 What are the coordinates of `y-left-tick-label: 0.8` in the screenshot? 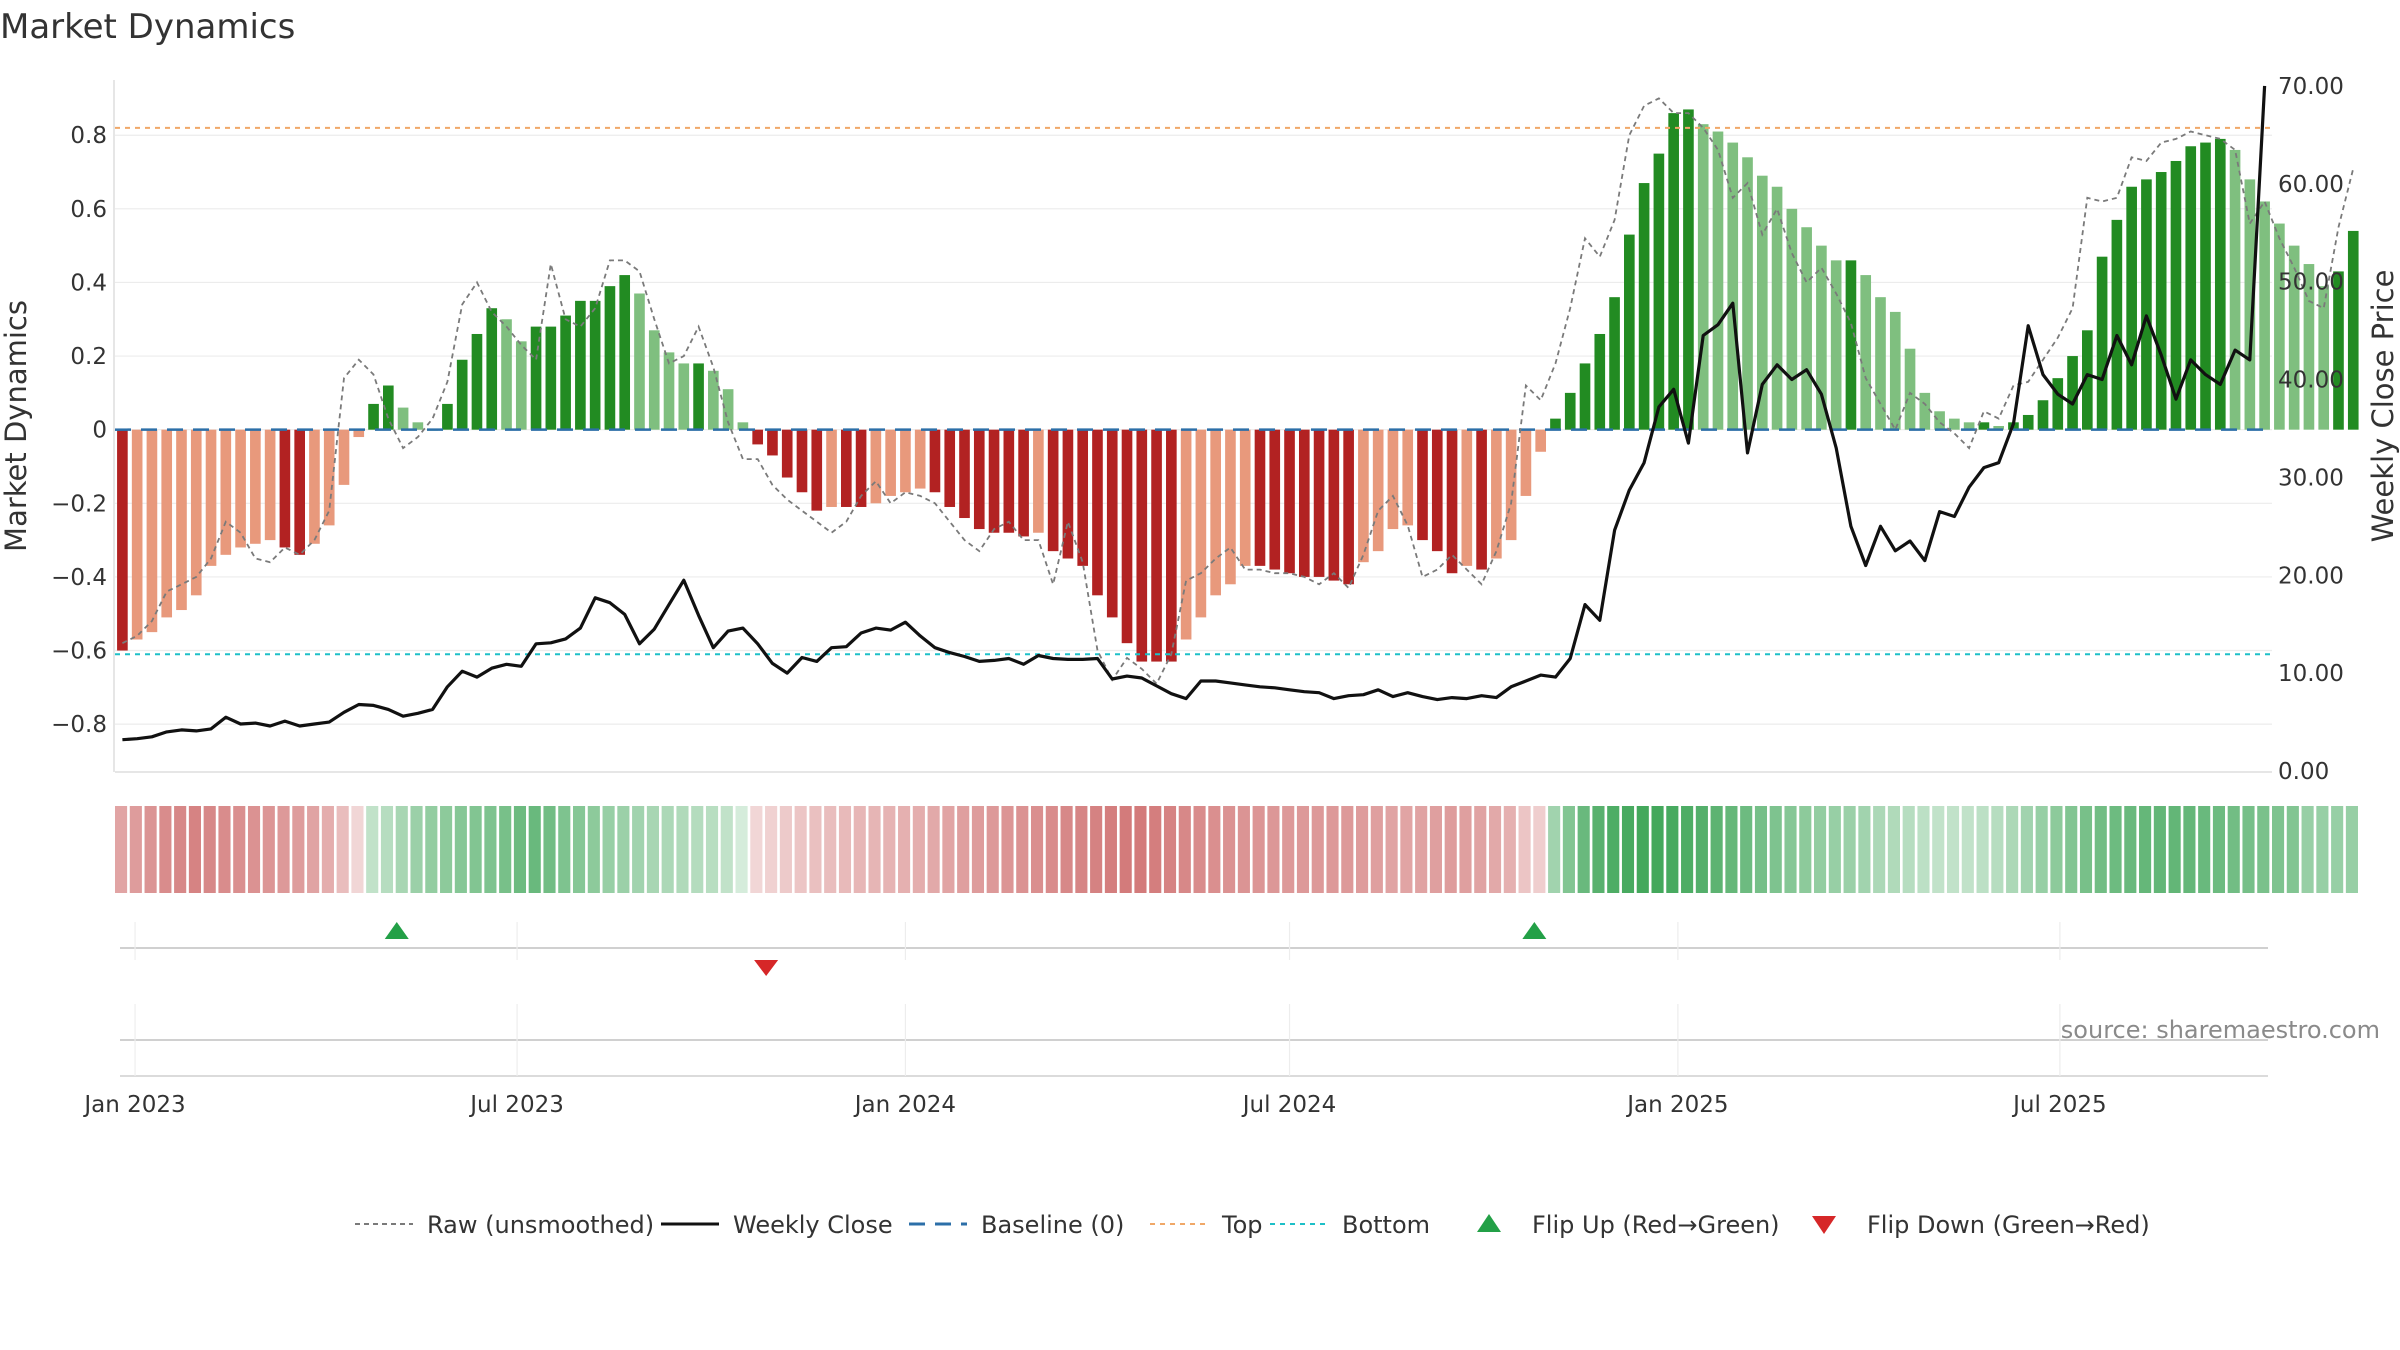 It's located at (88, 136).